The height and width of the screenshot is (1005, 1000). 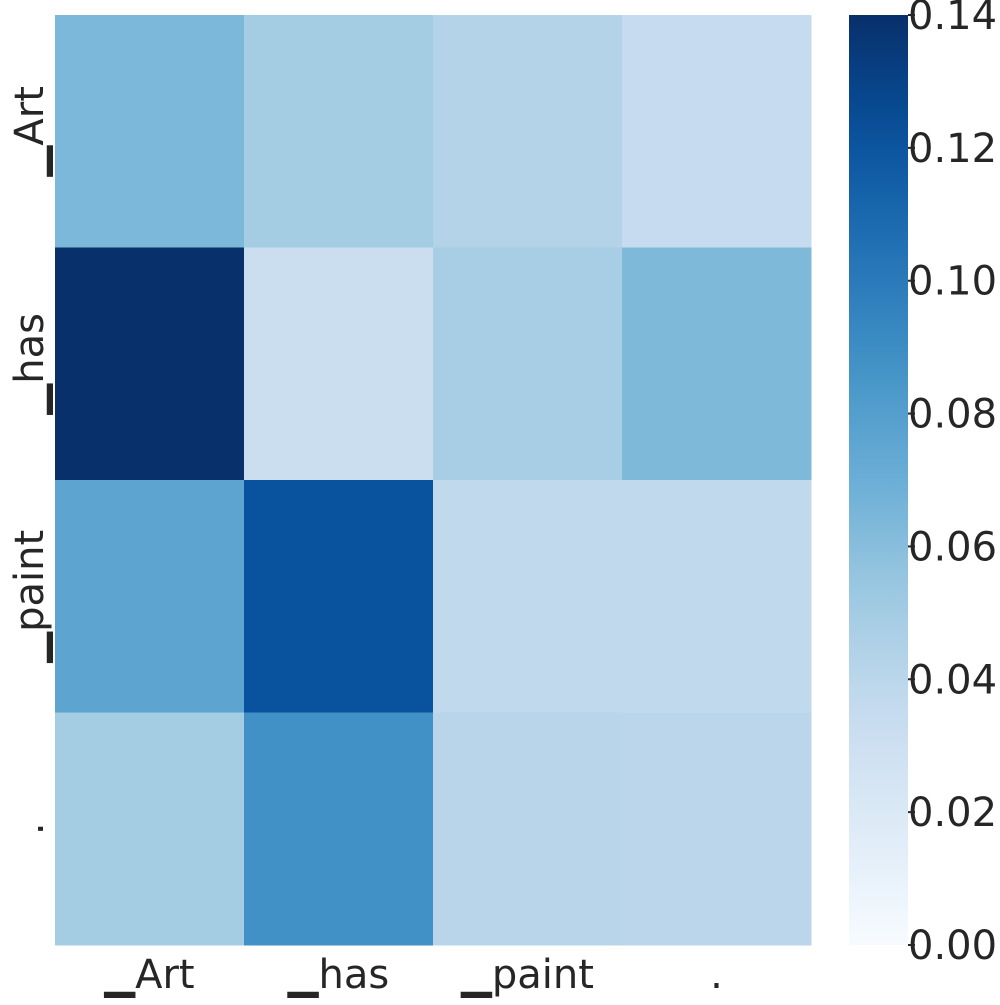 What do you see at coordinates (952, 680) in the screenshot?
I see `colorbar-tick-label: 0.04` at bounding box center [952, 680].